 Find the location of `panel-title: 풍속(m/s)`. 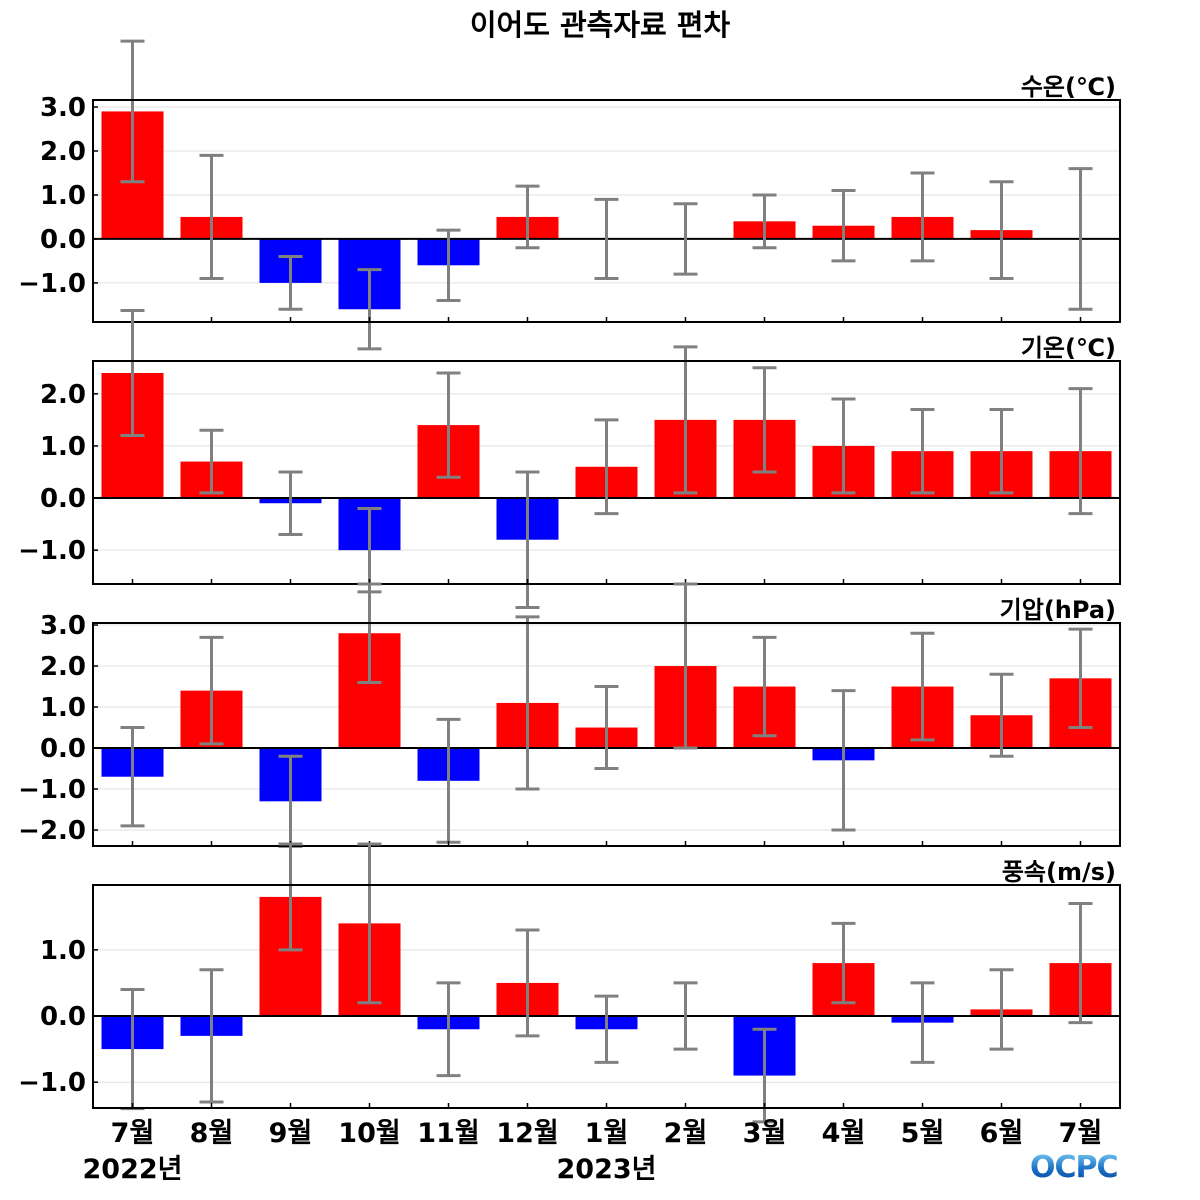

panel-title: 풍속(m/s) is located at coordinates (1059, 872).